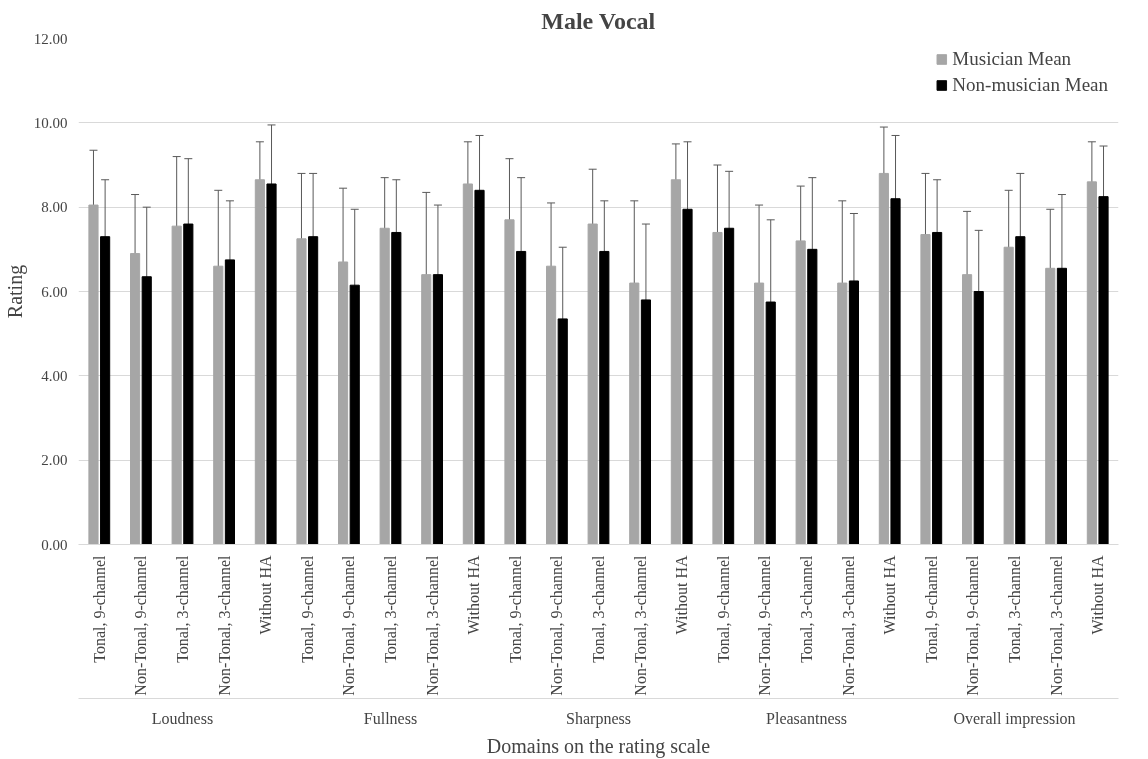  I want to click on y-axis-title: Rating, so click(15, 291).